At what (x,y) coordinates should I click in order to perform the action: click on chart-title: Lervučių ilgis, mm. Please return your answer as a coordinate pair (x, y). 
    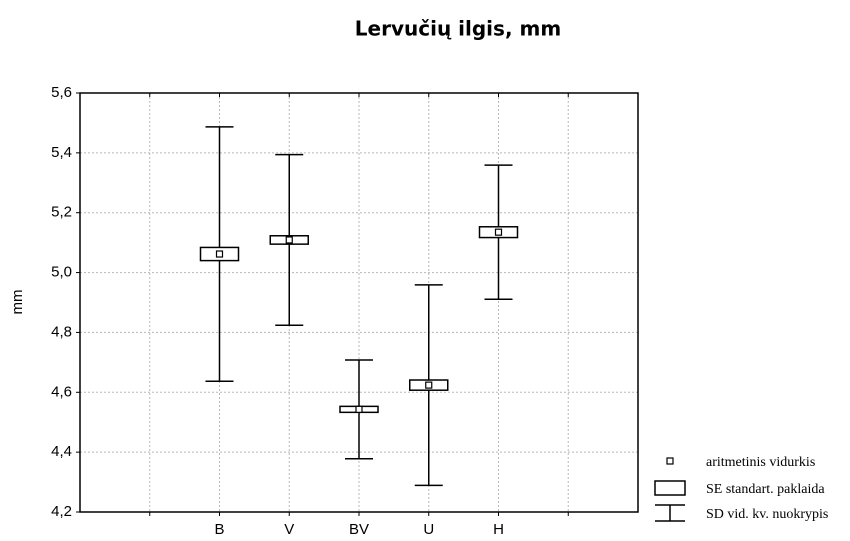
    Looking at the image, I should click on (458, 29).